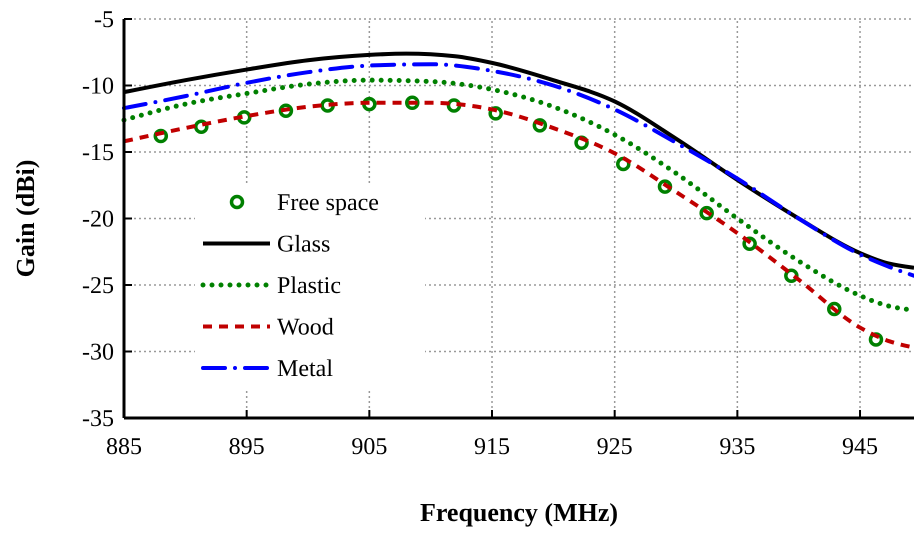  I want to click on x-tick-label: 925, so click(614, 447).